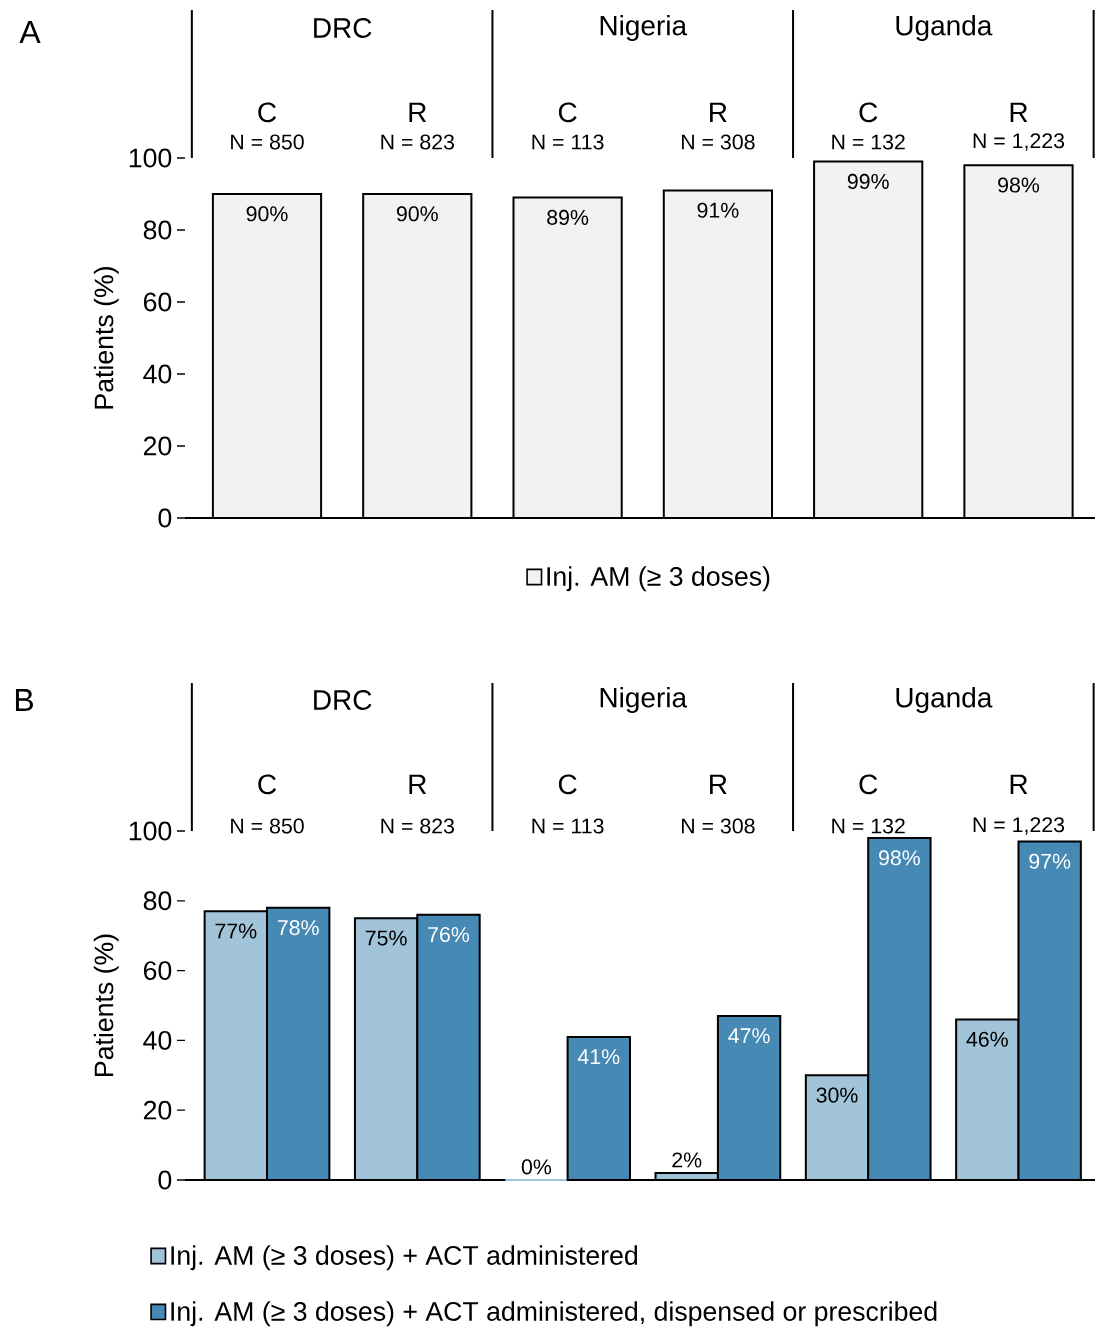 The image size is (1105, 1337). I want to click on data-label: 76%, so click(449, 935).